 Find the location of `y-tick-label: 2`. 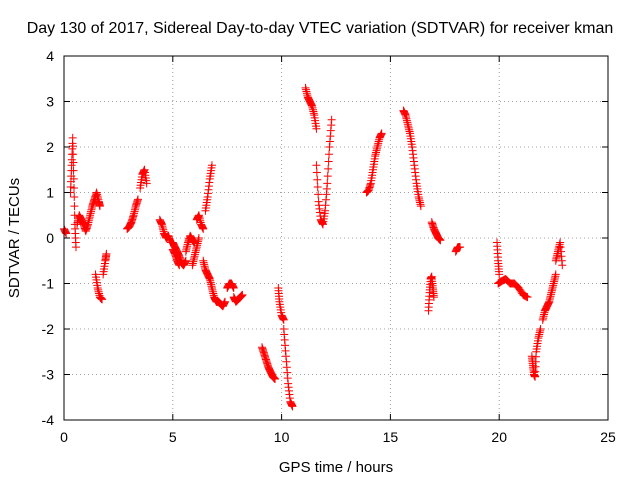

y-tick-label: 2 is located at coordinates (50, 147).